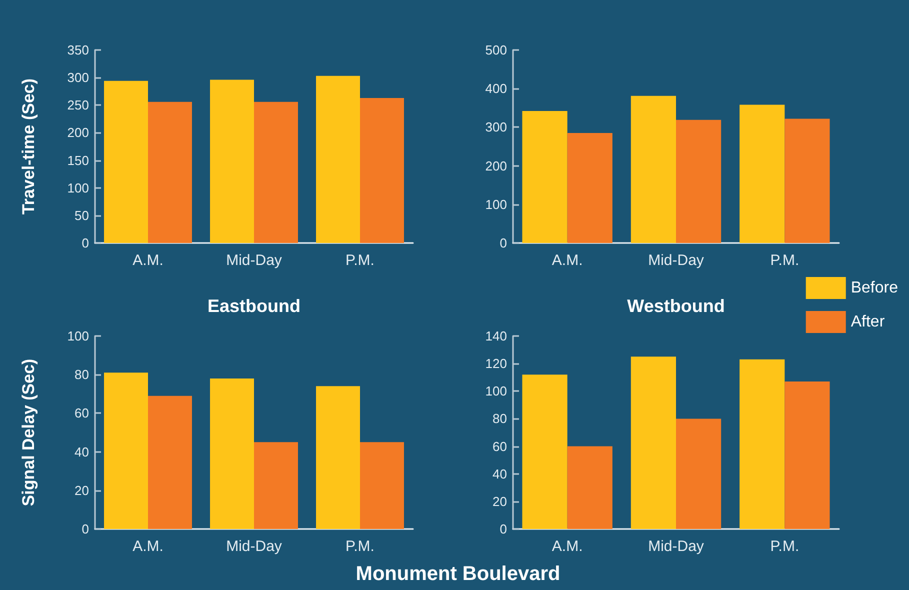  I want to click on y-tick-label: 500, so click(496, 50).